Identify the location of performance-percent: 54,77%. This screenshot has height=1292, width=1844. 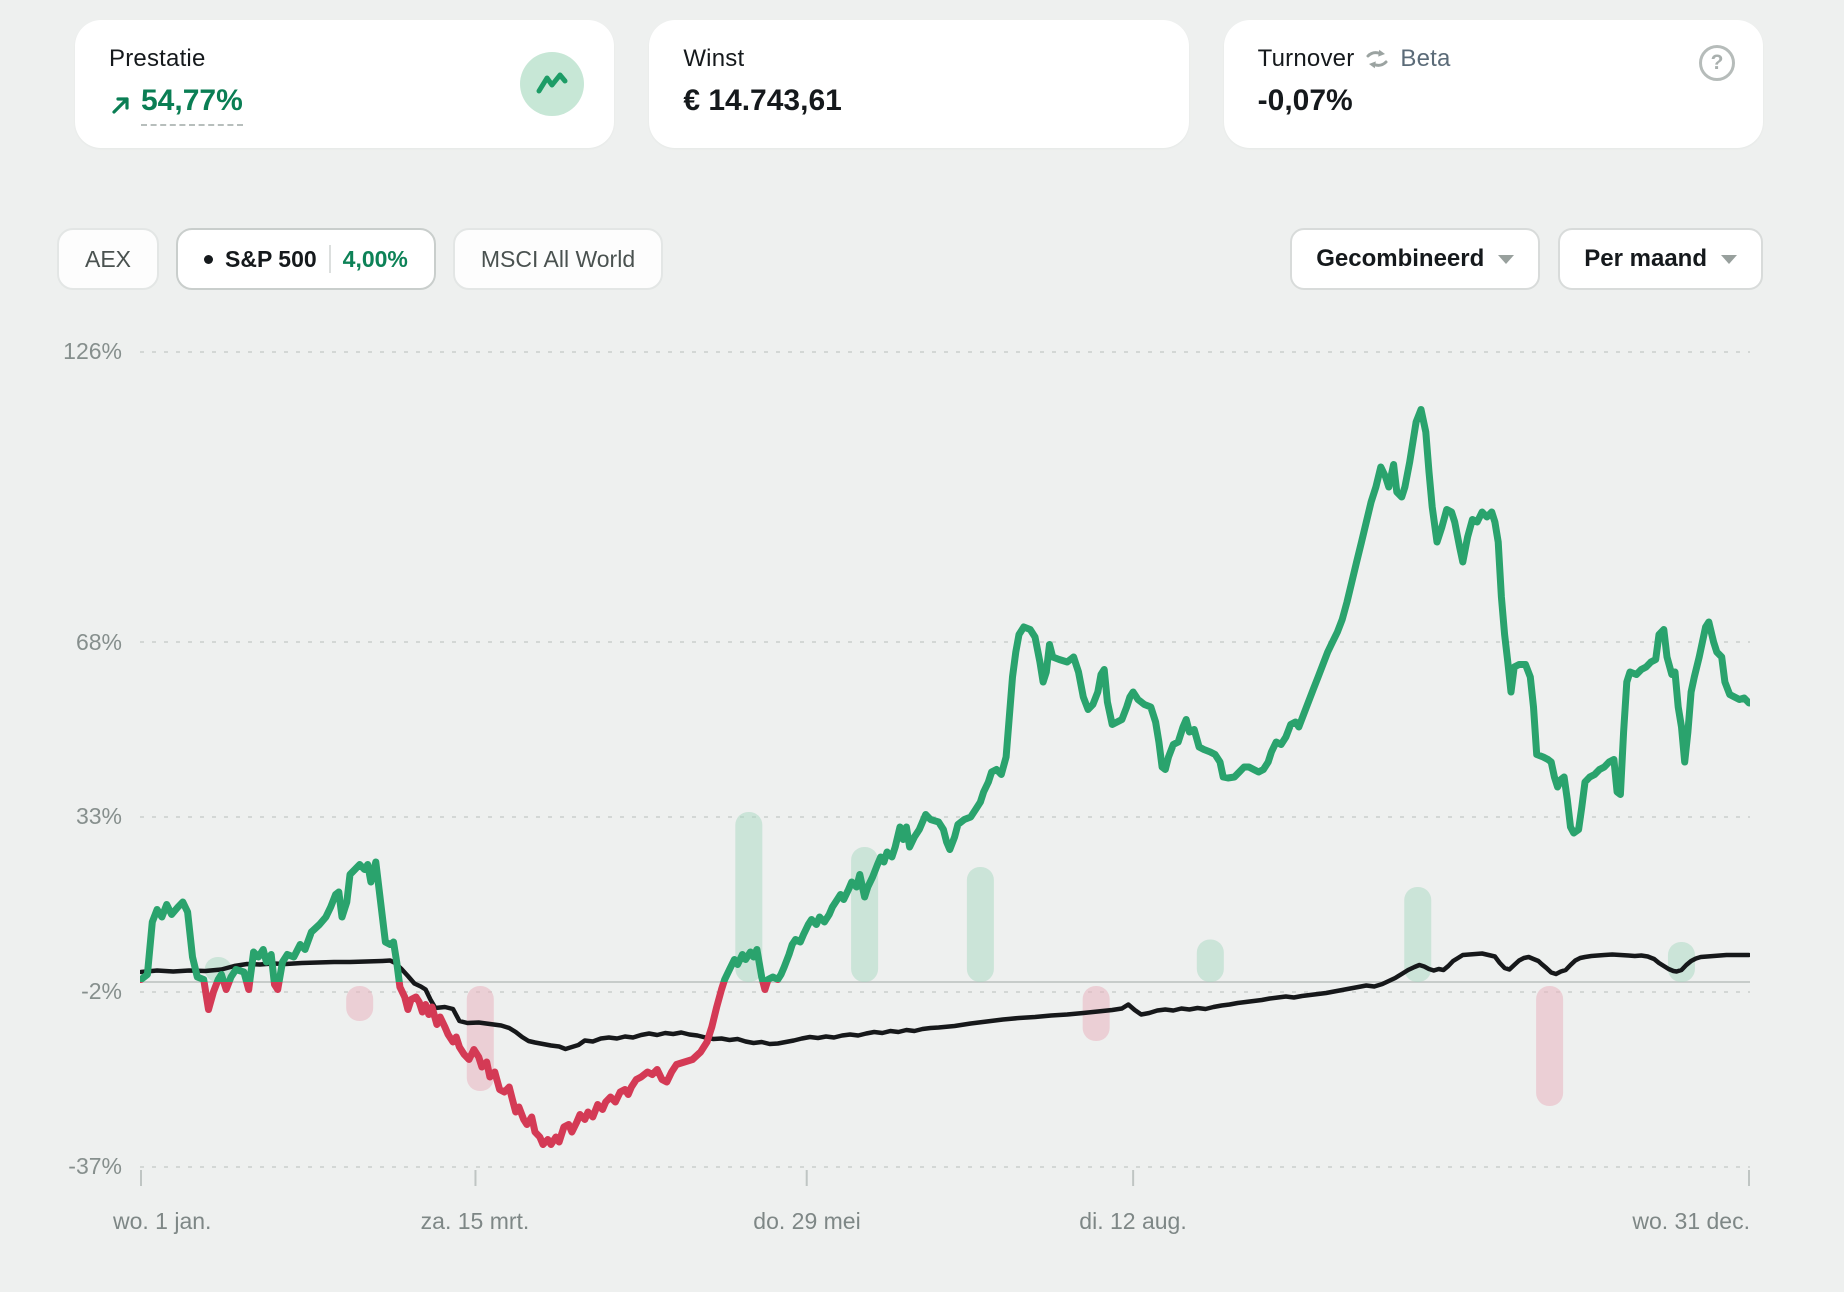
(192, 105).